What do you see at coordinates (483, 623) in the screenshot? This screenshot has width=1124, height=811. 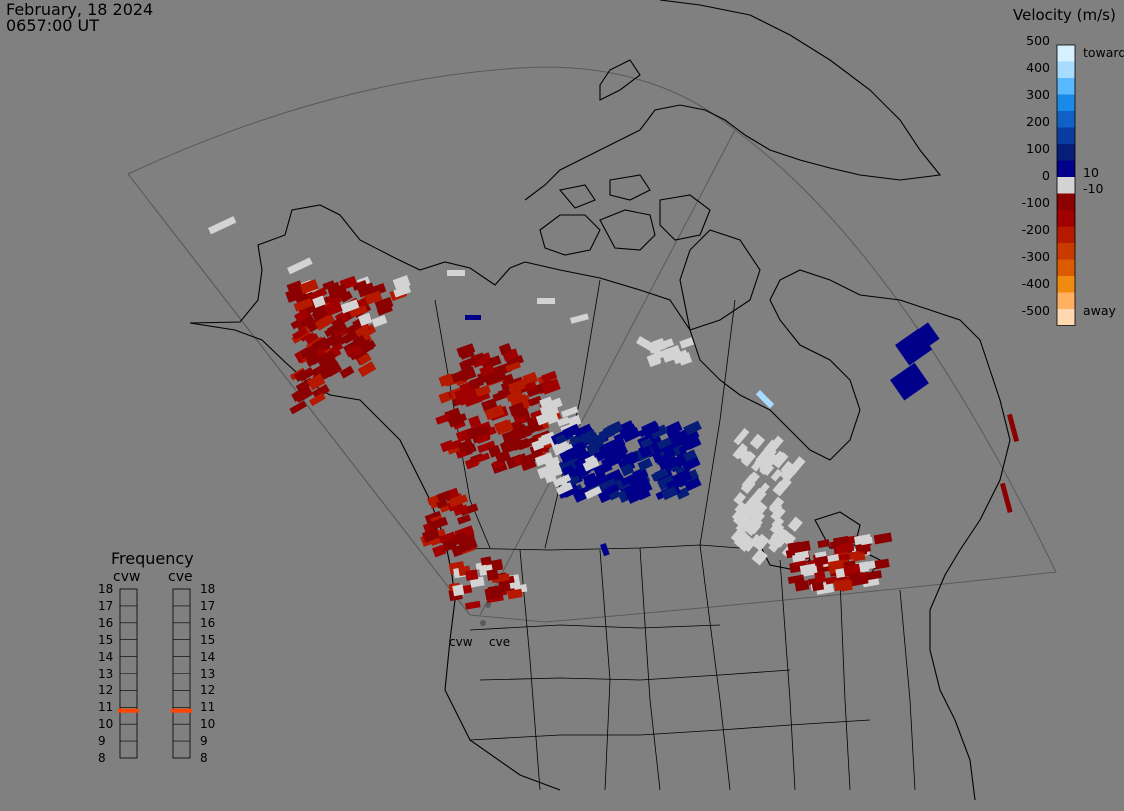 I see `radar-site-cvw` at bounding box center [483, 623].